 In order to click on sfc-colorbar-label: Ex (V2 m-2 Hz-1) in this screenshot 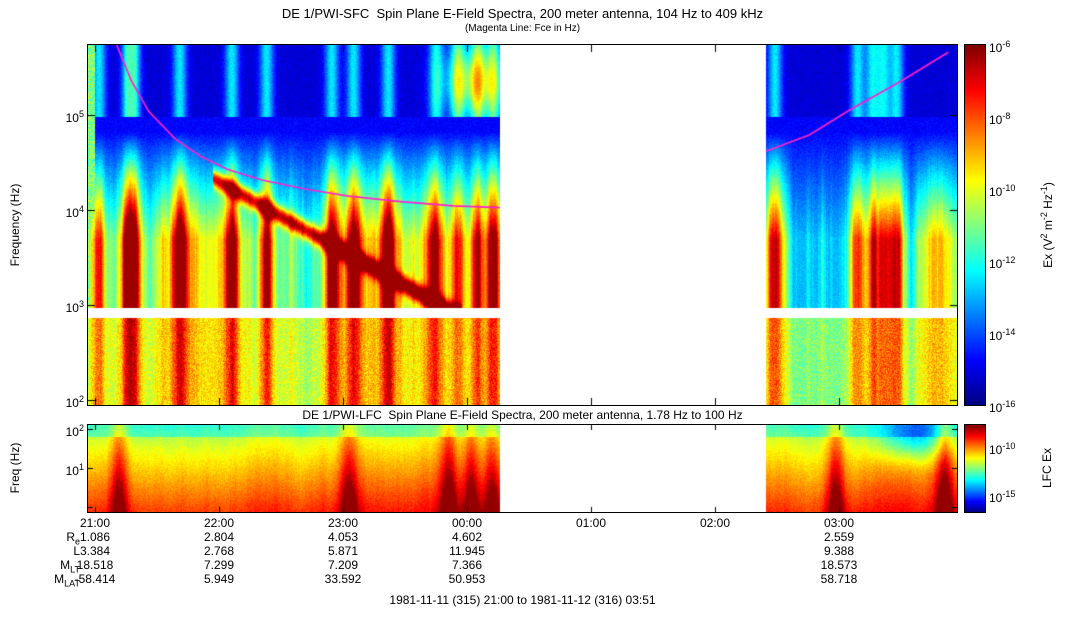, I will do `click(1047, 225)`.